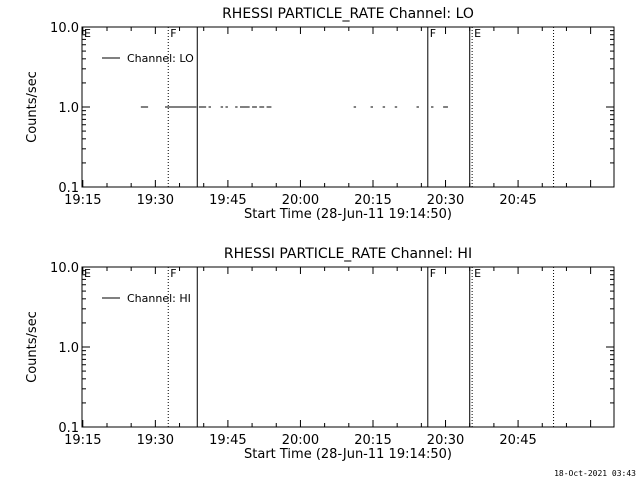  What do you see at coordinates (348, 14) in the screenshot?
I see `chart-title: RHESSI PARTICLE_RATE Channel: LO` at bounding box center [348, 14].